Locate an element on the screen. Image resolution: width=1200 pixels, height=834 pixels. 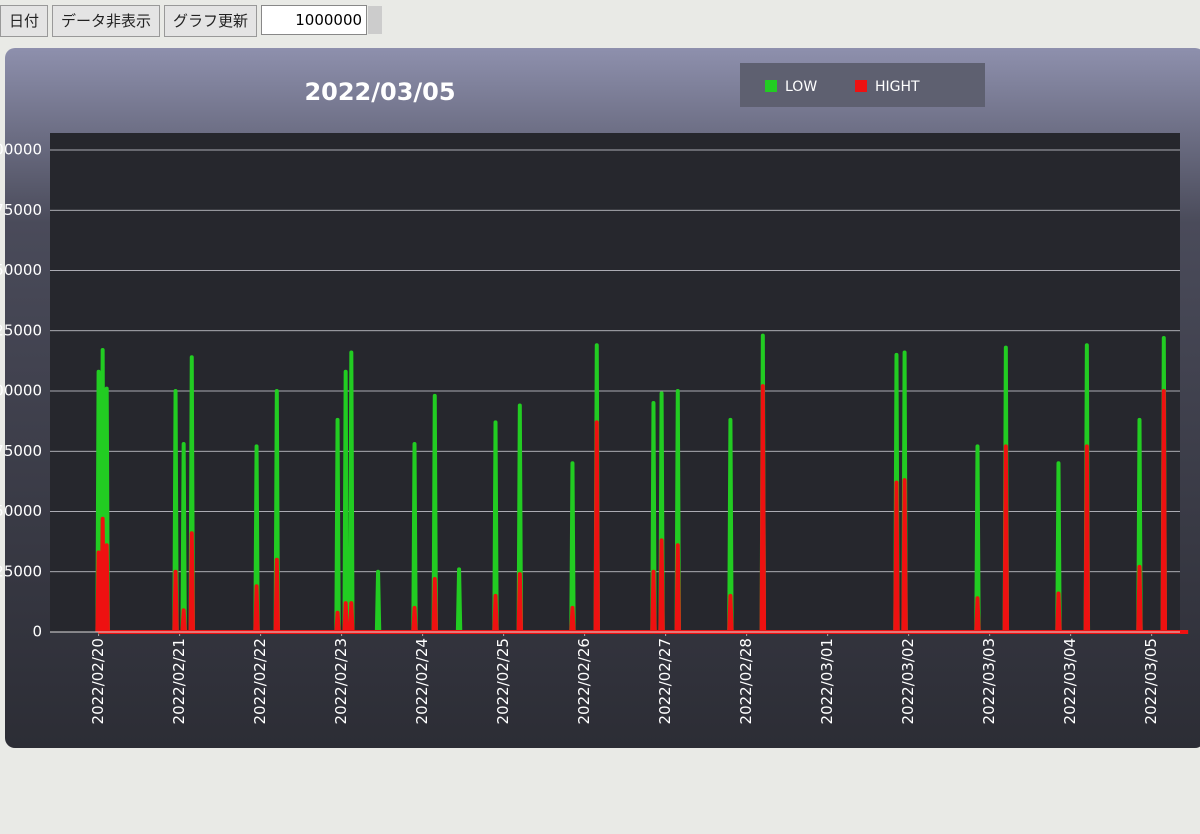
x-tick-label: 2022/03/02 is located at coordinates (908, 681).